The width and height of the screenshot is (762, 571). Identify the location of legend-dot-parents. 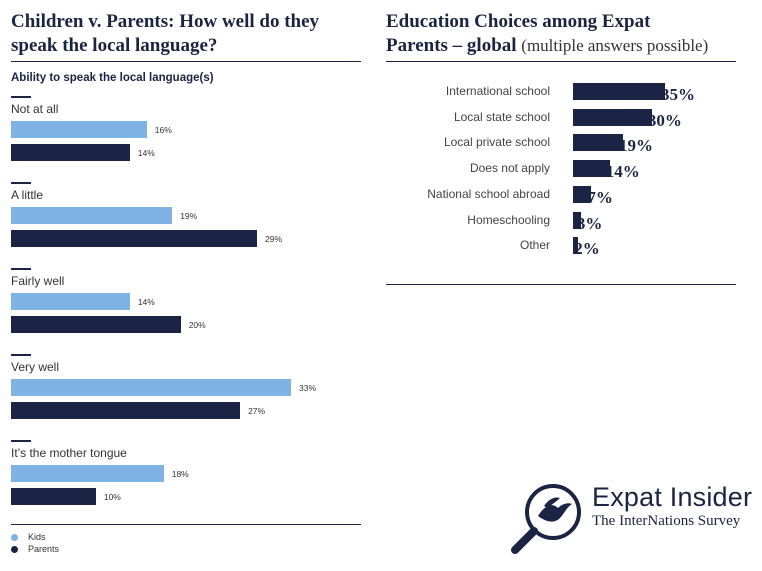
(14, 549).